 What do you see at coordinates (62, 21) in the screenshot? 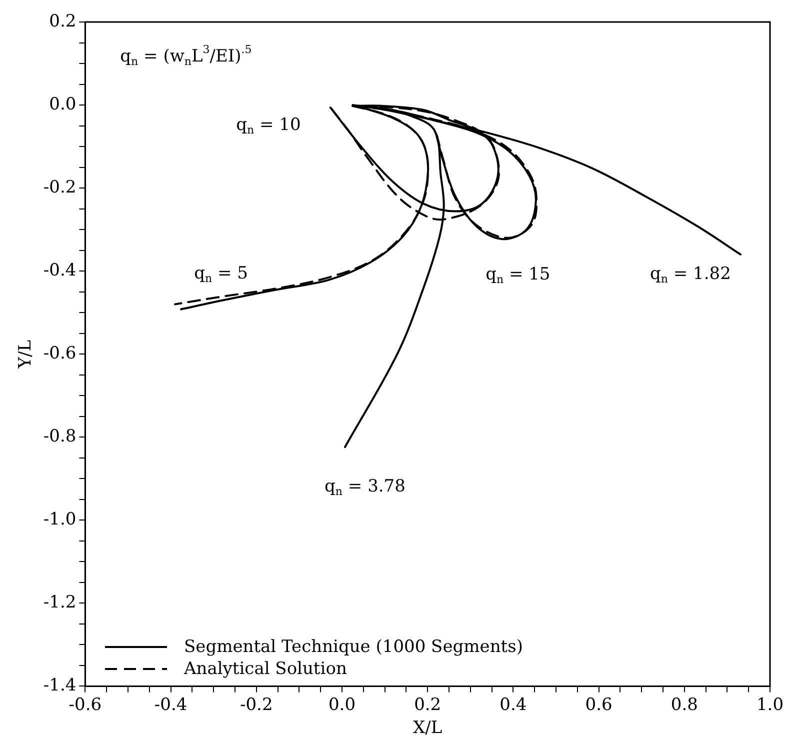
I see `y-tick-label: 0.2` at bounding box center [62, 21].